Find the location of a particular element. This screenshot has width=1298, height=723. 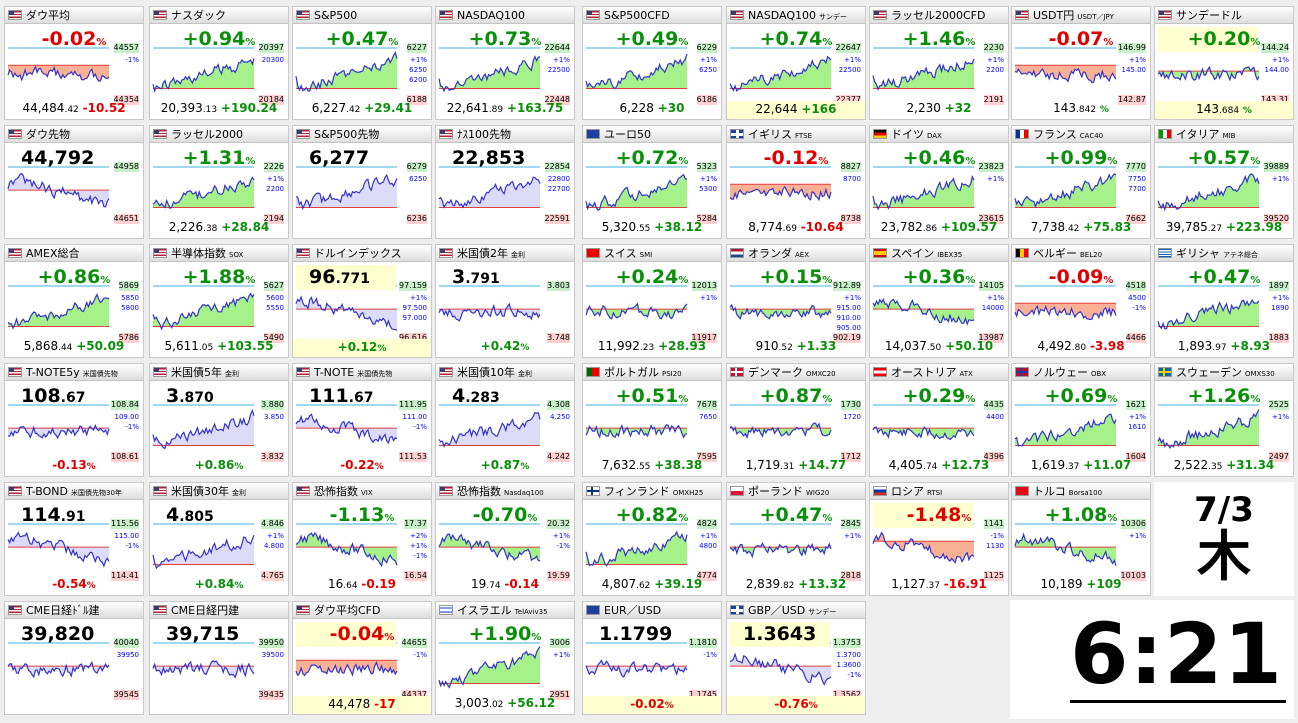

market-tile: S&P500先物 6,277 6279 6236 6250 is located at coordinates (362, 182).